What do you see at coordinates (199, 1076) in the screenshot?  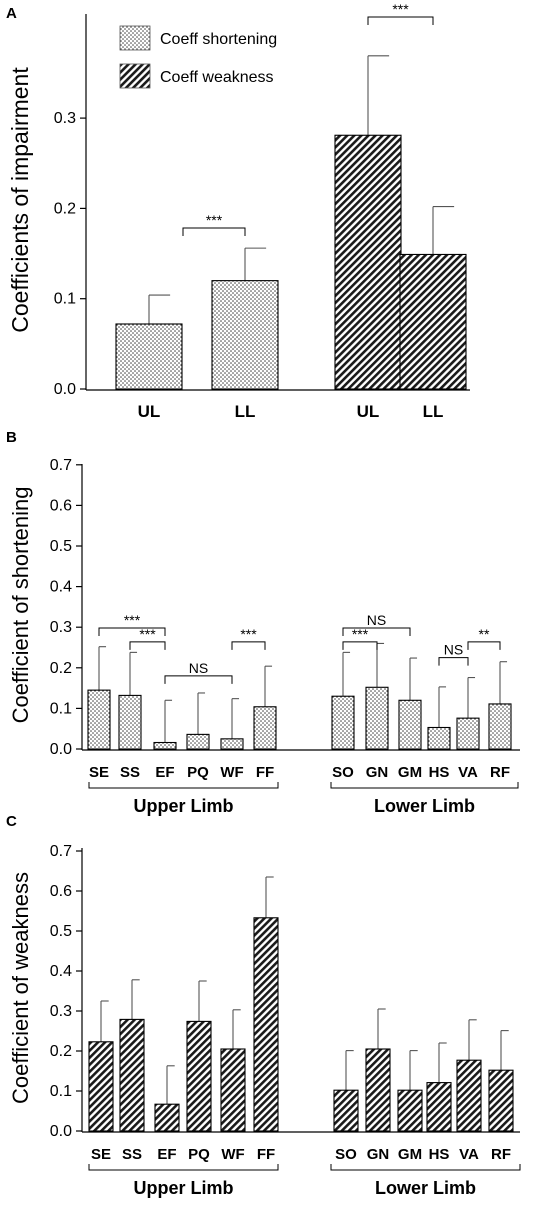 I see `bar-pq` at bounding box center [199, 1076].